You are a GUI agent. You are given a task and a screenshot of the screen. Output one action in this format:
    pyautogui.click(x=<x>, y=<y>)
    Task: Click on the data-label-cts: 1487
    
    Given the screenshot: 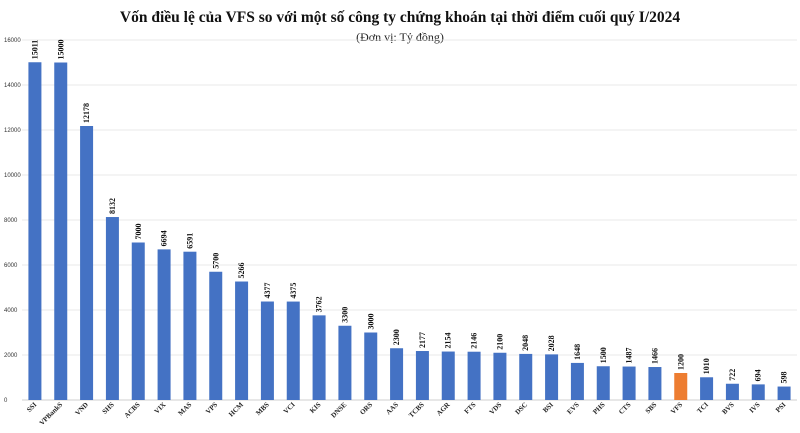 What is the action you would take?
    pyautogui.click(x=629, y=356)
    